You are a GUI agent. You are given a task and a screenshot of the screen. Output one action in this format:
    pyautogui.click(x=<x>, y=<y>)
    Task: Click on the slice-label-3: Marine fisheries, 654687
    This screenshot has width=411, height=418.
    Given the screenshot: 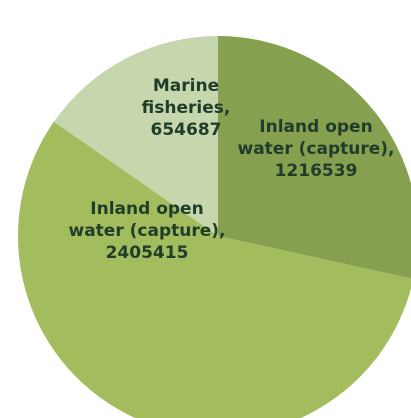 What is the action you would take?
    pyautogui.click(x=186, y=108)
    